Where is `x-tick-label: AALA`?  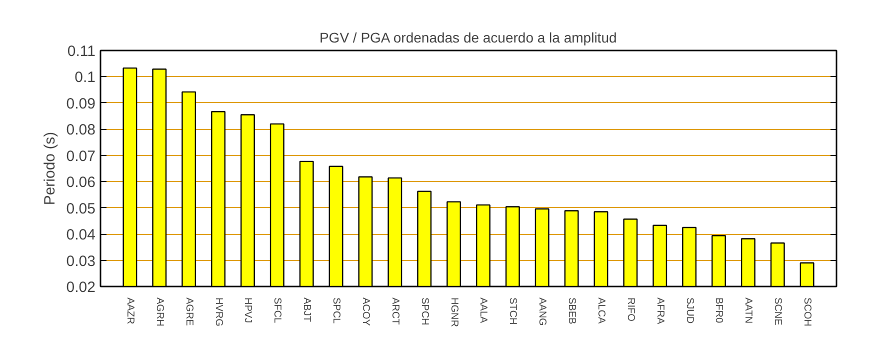
x-tick-label: AALA is located at coordinates (483, 311).